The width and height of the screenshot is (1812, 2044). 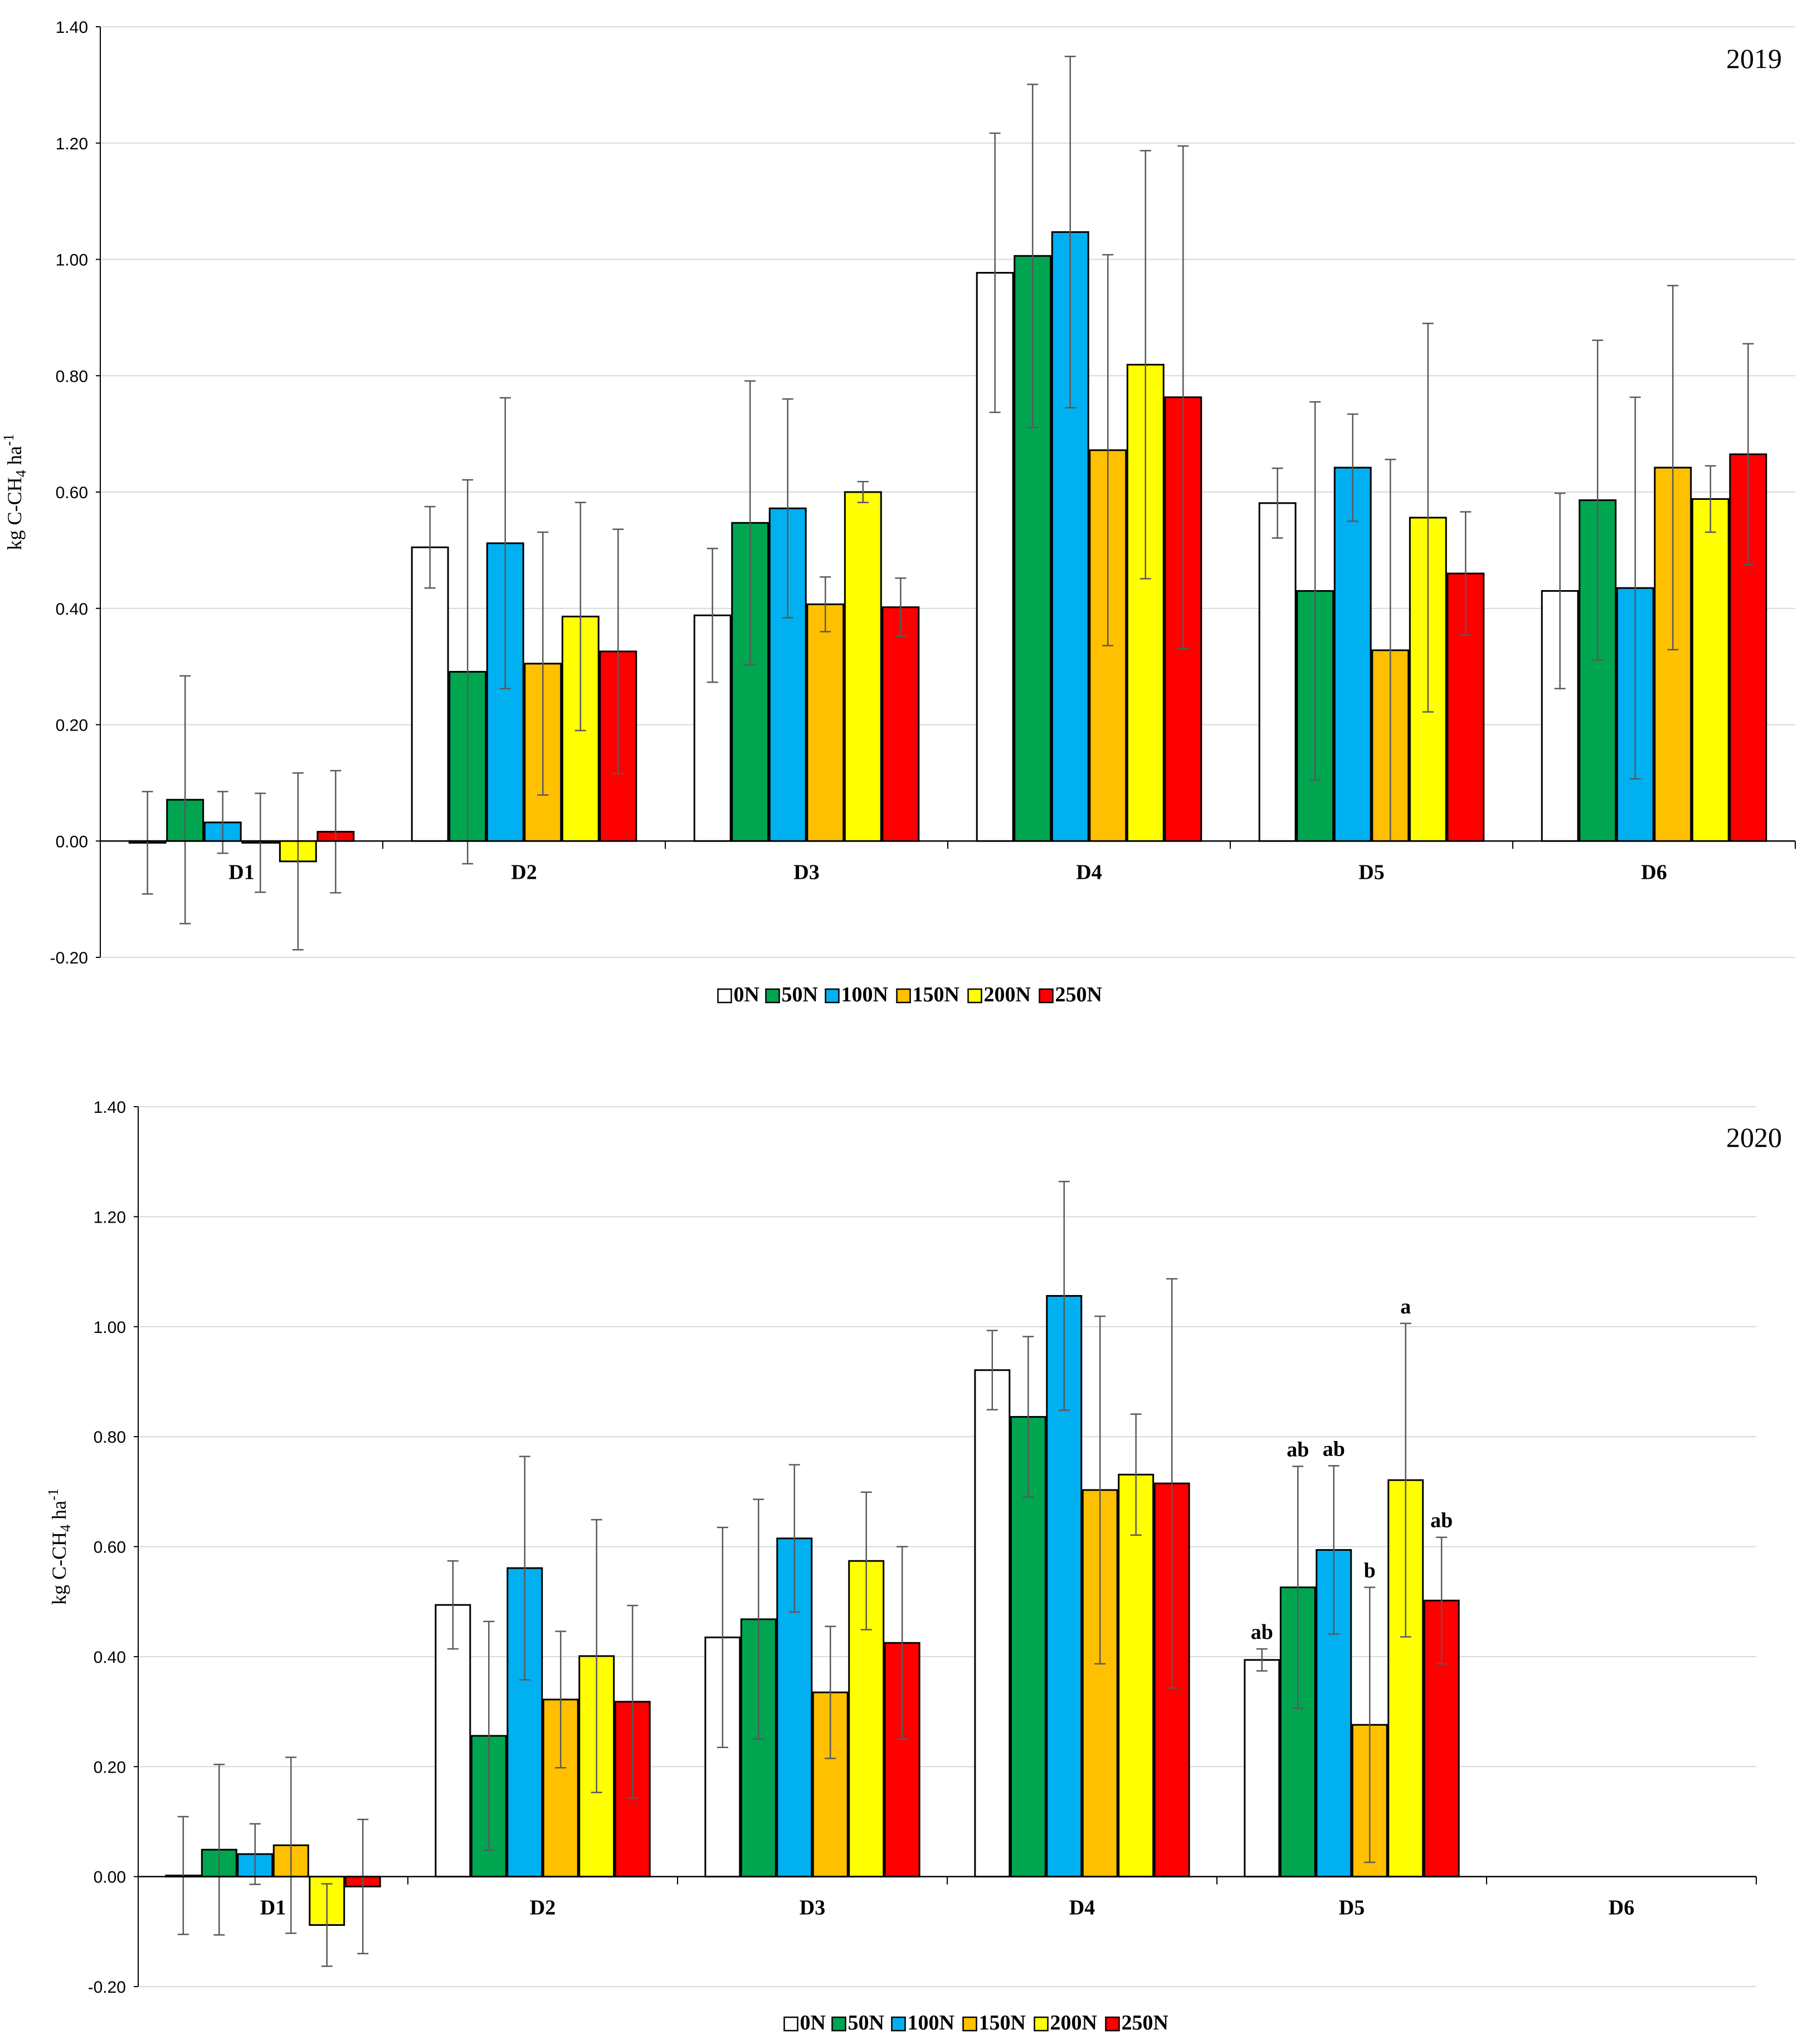 What do you see at coordinates (992, 1624) in the screenshot?
I see `bar-0N-D4` at bounding box center [992, 1624].